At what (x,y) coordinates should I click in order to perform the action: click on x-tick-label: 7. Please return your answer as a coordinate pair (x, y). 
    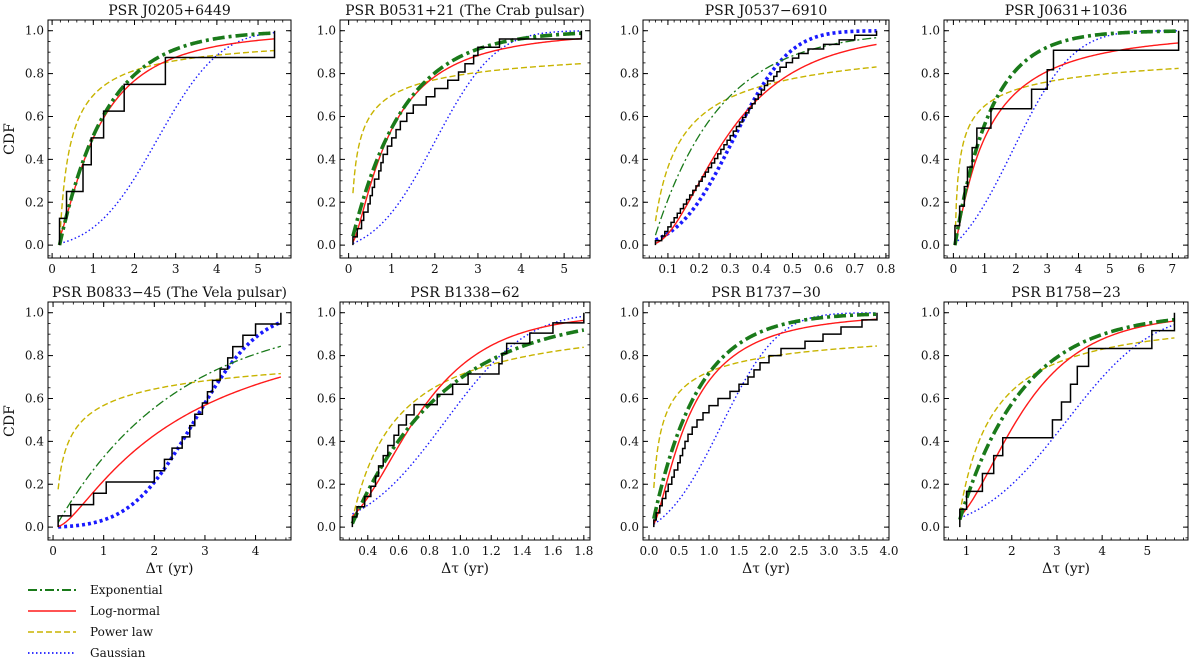
    Looking at the image, I should click on (1173, 269).